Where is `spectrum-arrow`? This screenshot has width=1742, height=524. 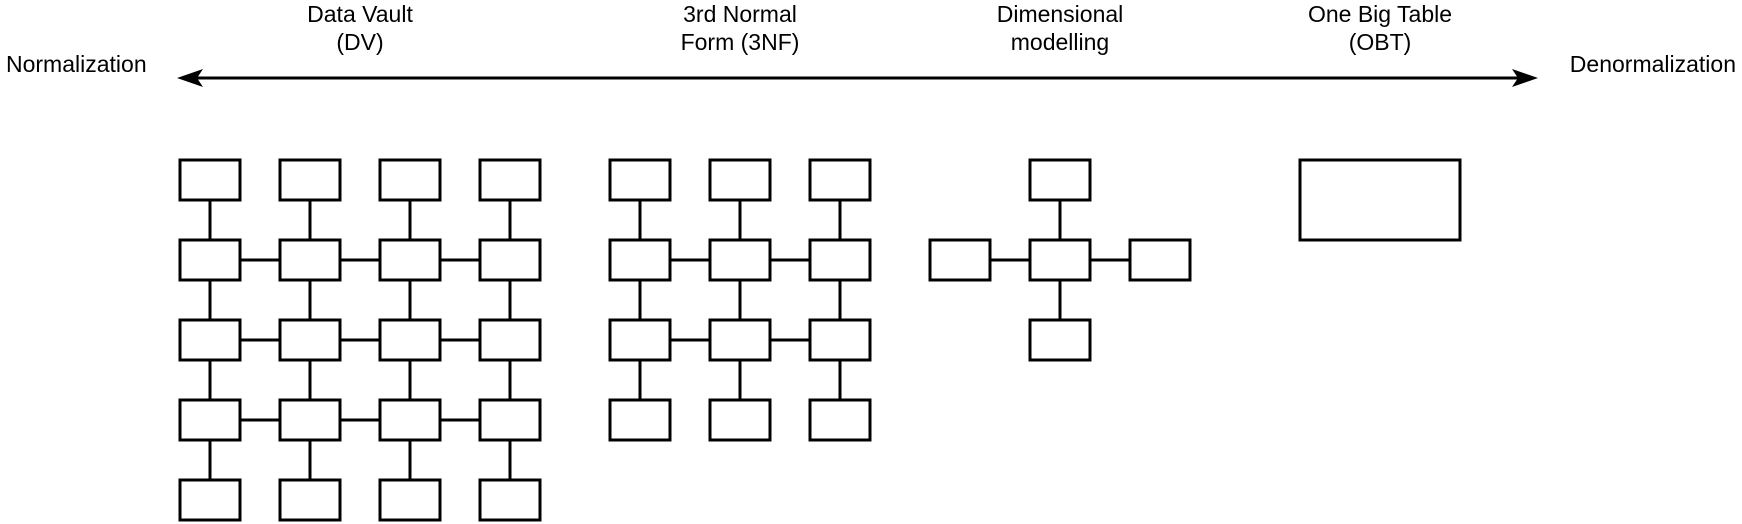 spectrum-arrow is located at coordinates (857, 78).